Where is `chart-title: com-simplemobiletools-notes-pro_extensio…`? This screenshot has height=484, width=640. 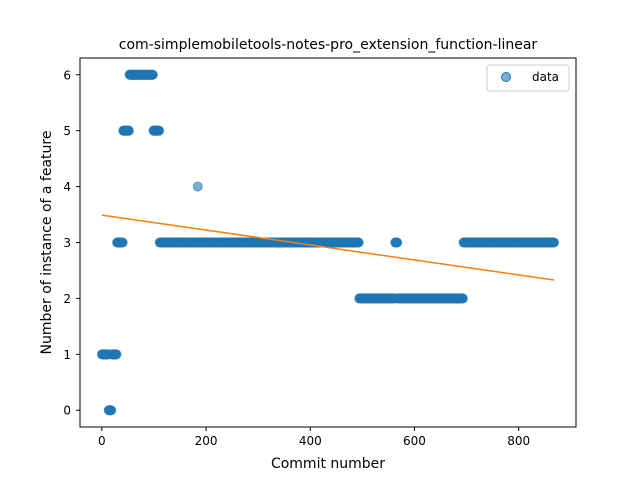 chart-title: com-simplemobiletools-notes-pro_extensio… is located at coordinates (328, 45).